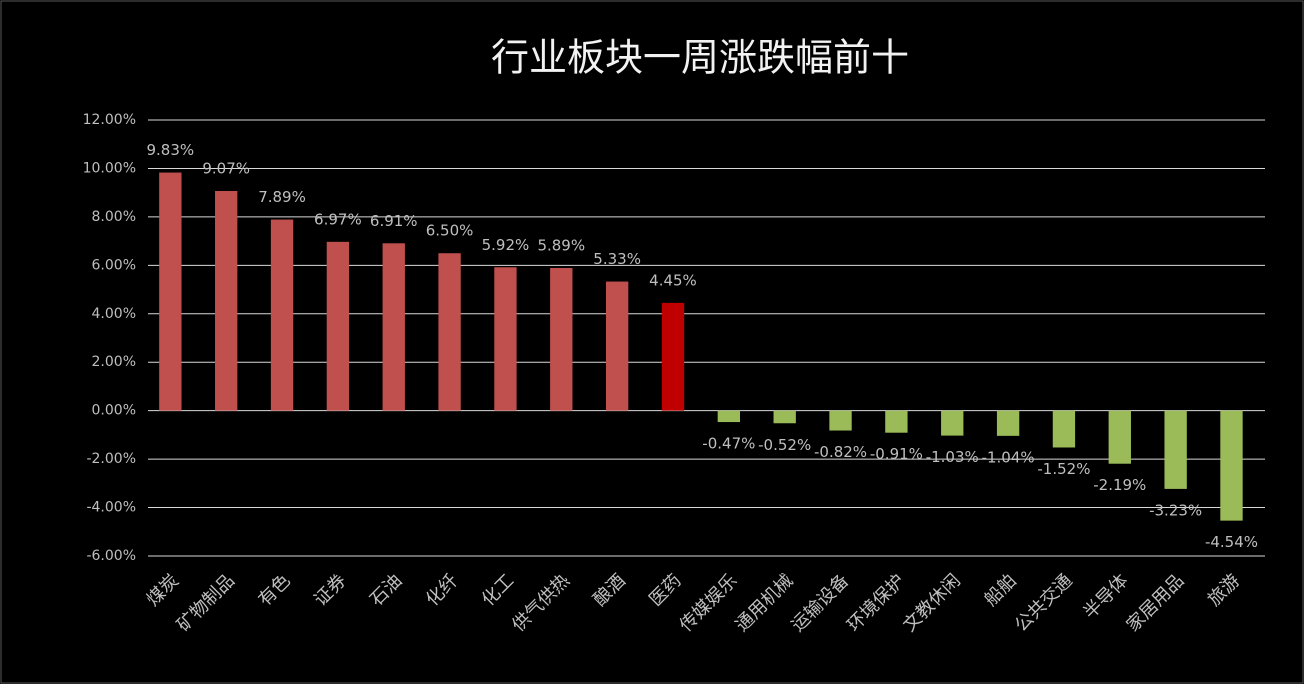  What do you see at coordinates (700, 58) in the screenshot?
I see `chart-title: 行业板块一周涨跌幅前十` at bounding box center [700, 58].